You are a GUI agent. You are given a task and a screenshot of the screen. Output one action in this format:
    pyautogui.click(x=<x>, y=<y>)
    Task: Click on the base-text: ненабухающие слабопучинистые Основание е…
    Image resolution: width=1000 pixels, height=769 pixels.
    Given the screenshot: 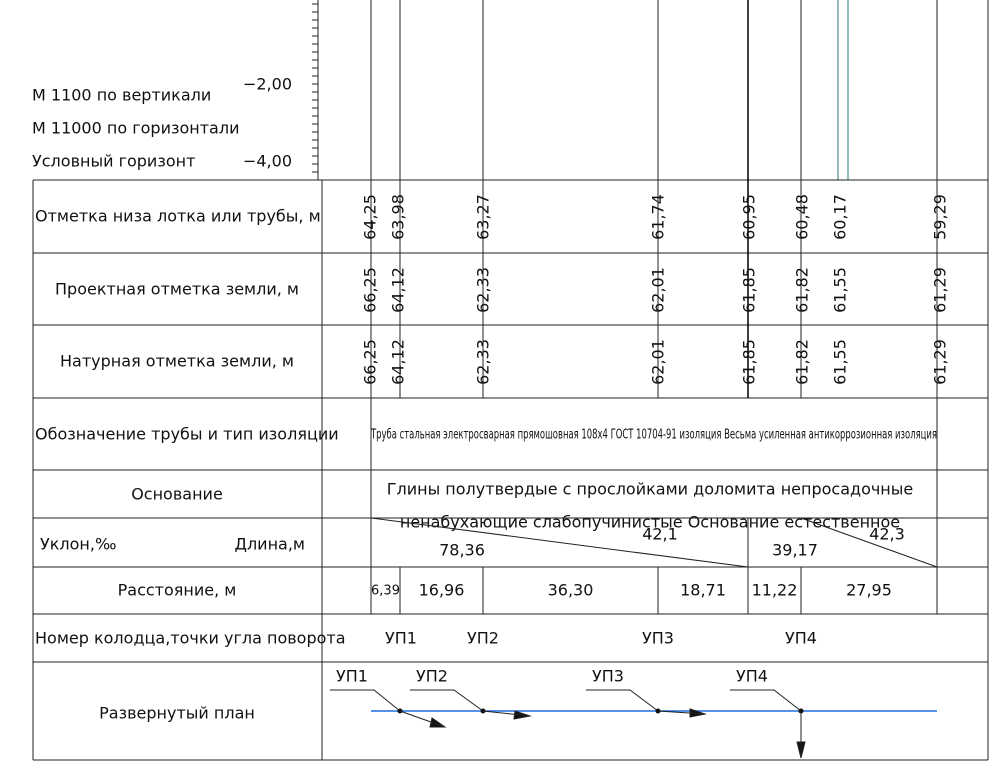 What is the action you would take?
    pyautogui.click(x=650, y=522)
    